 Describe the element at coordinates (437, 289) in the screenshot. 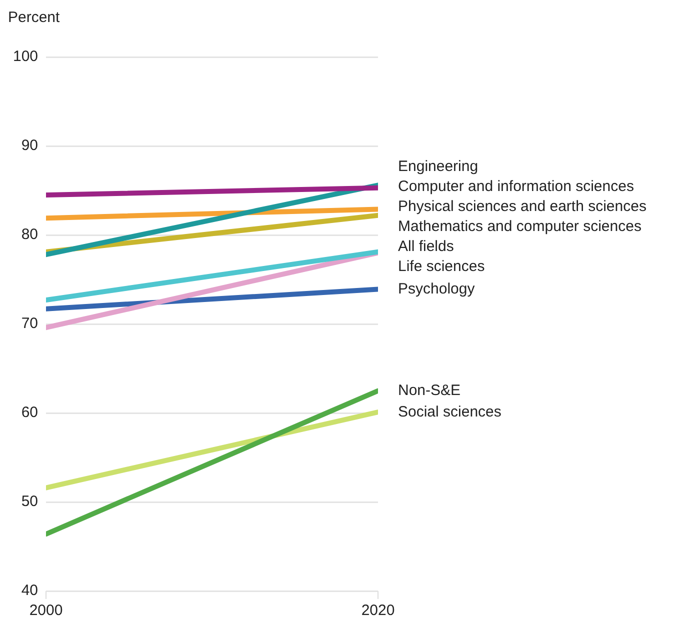

I see `series-label: Psychology` at that location.